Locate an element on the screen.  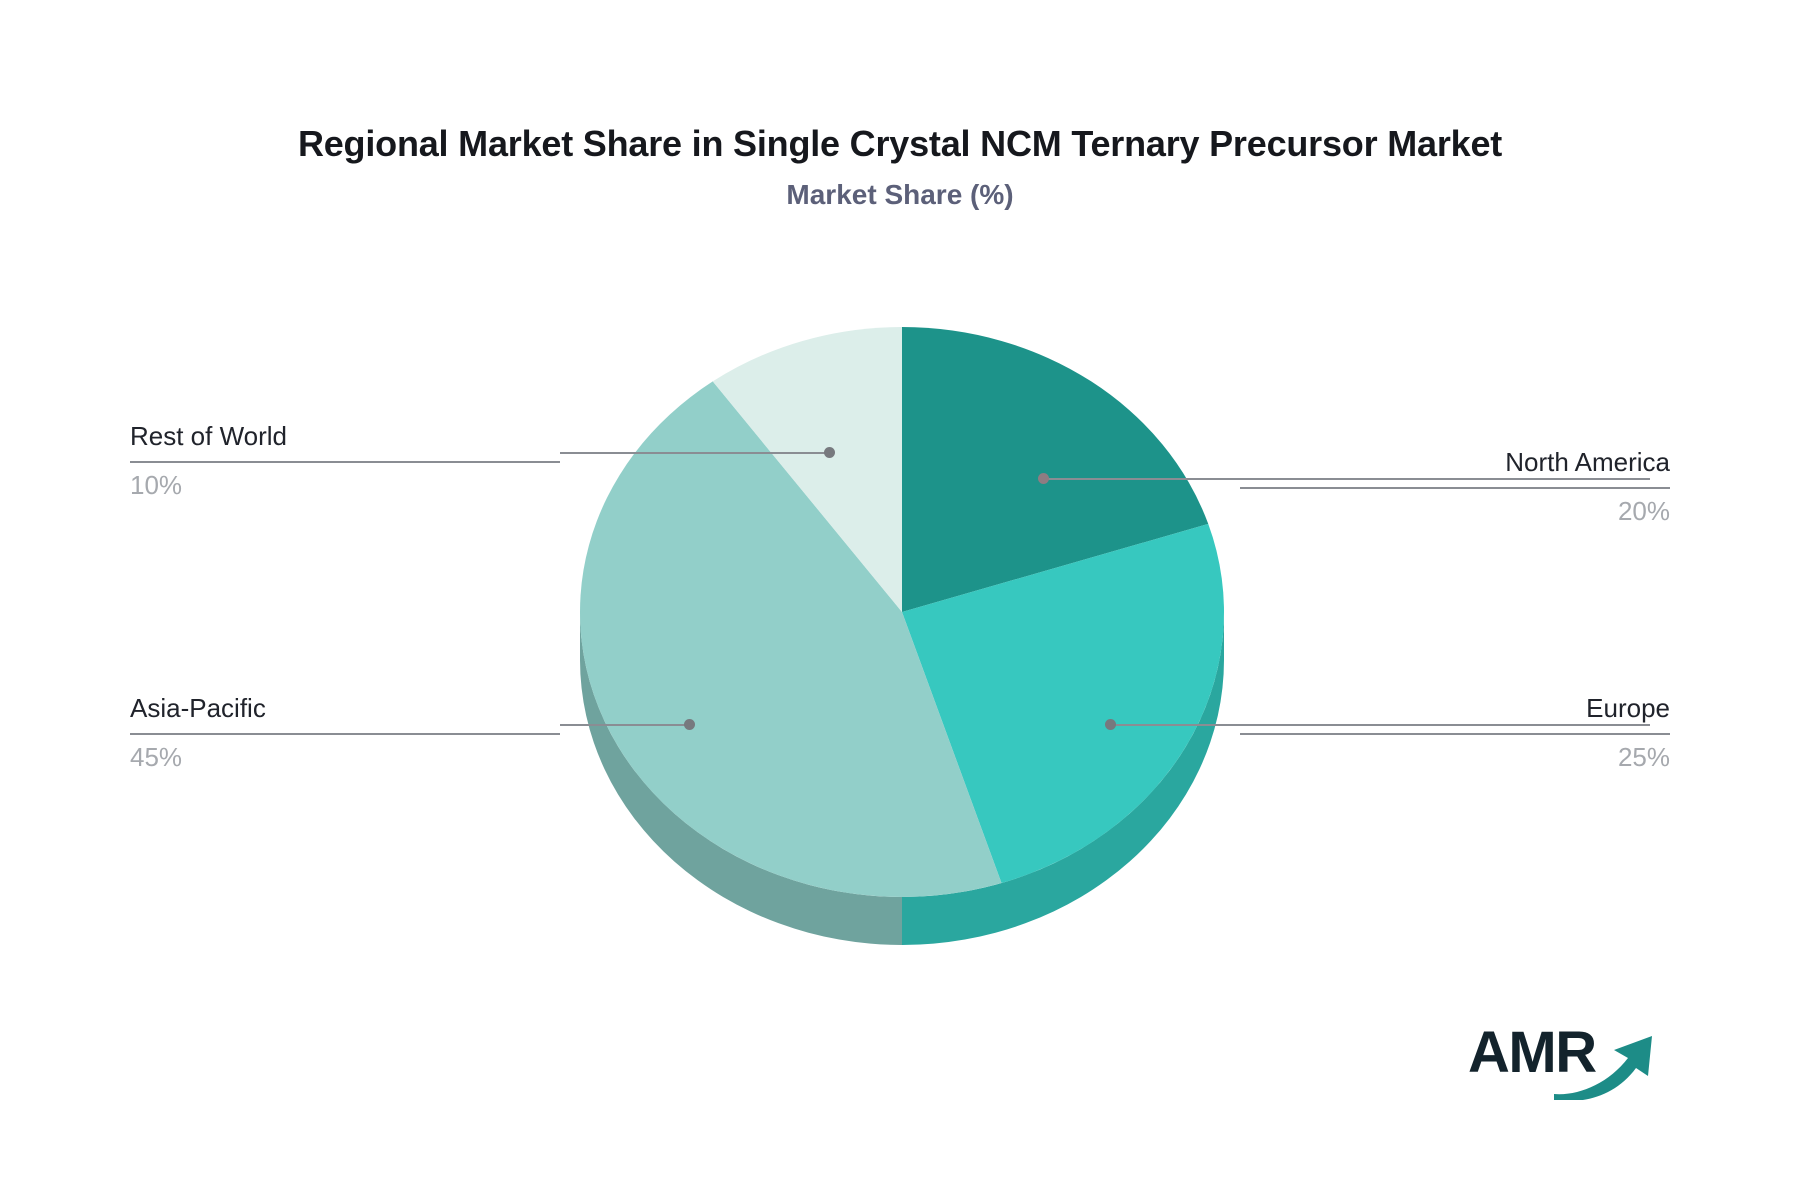
callout-value-rest-of-world: 10% is located at coordinates (156, 484).